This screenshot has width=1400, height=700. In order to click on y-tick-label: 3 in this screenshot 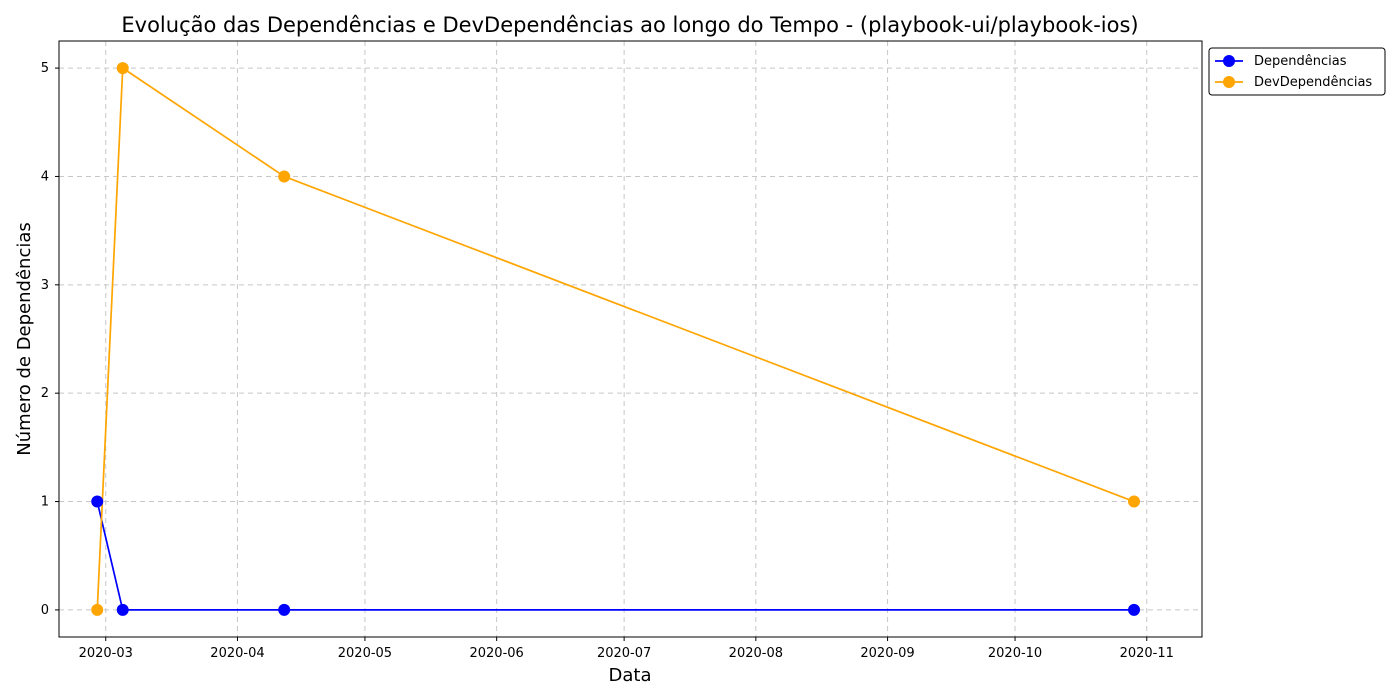, I will do `click(45, 285)`.